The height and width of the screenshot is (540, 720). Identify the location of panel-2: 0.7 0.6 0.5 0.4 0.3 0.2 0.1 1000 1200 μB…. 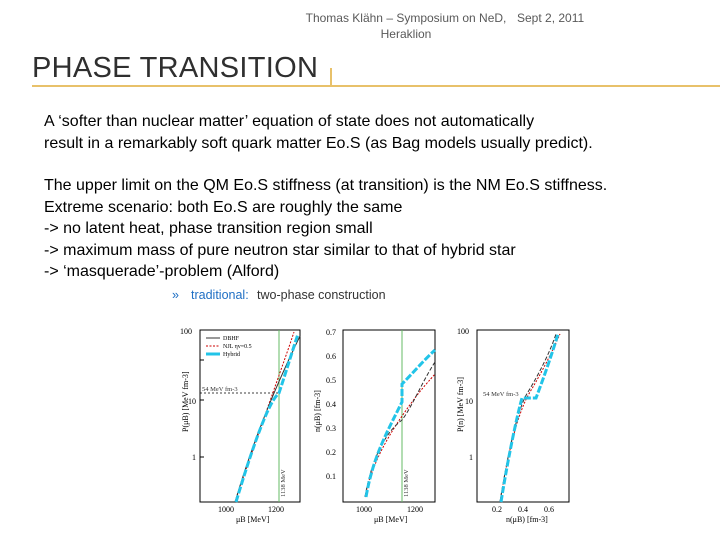
(375, 426).